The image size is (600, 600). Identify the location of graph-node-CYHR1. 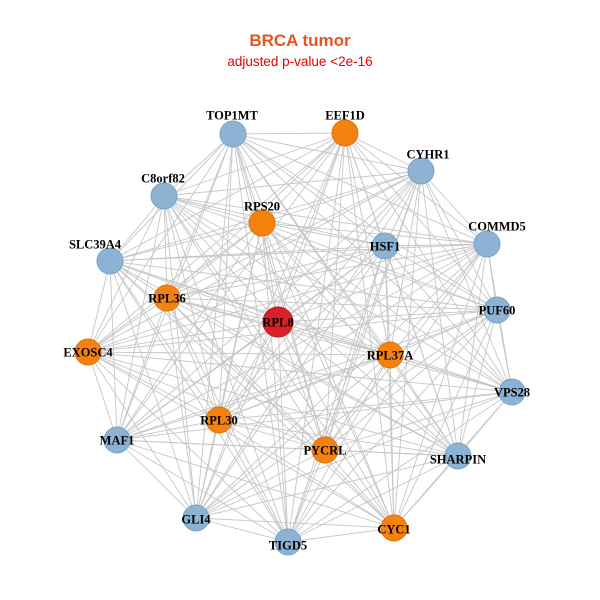
(421, 171).